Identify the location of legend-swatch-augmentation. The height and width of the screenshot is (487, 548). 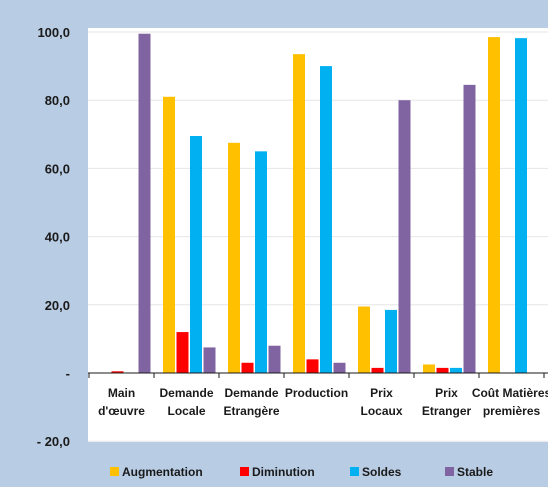
(114, 471).